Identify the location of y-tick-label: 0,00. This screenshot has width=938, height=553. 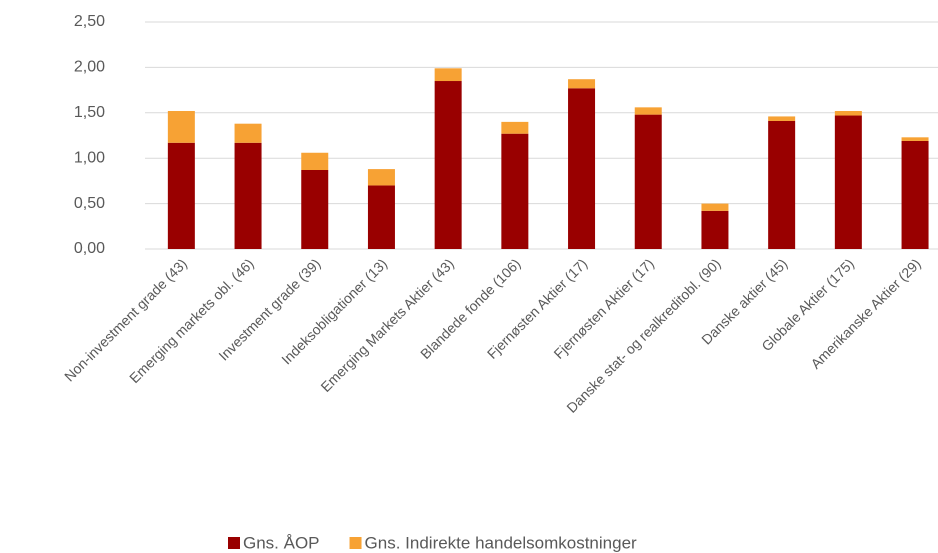
(89, 248).